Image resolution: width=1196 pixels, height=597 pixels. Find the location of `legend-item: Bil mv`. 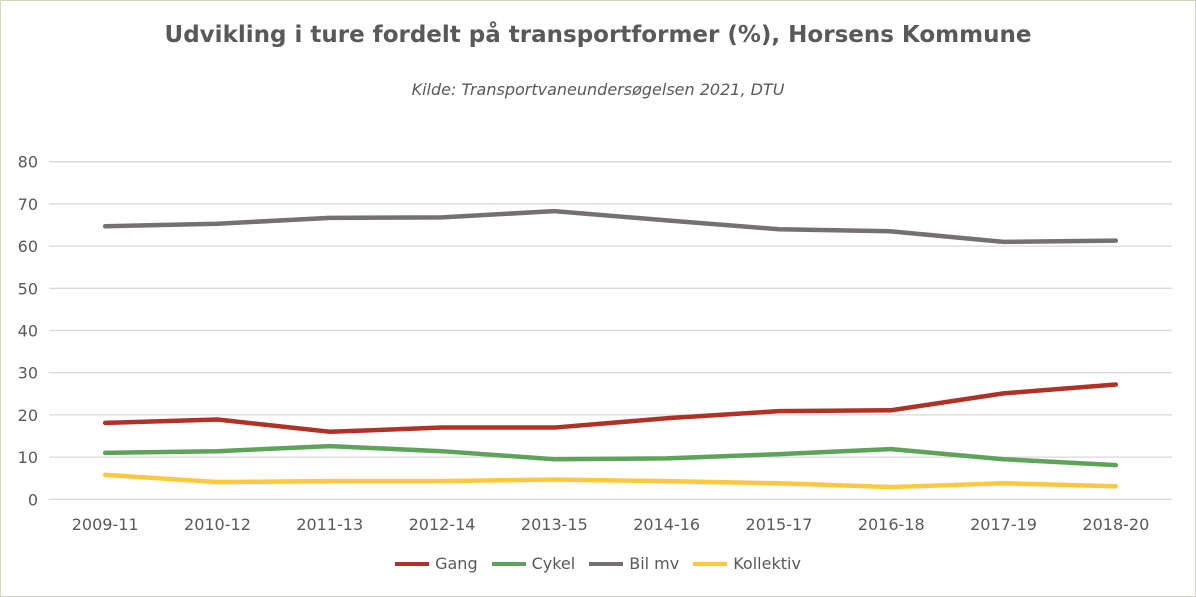

legend-item: Bil mv is located at coordinates (634, 563).